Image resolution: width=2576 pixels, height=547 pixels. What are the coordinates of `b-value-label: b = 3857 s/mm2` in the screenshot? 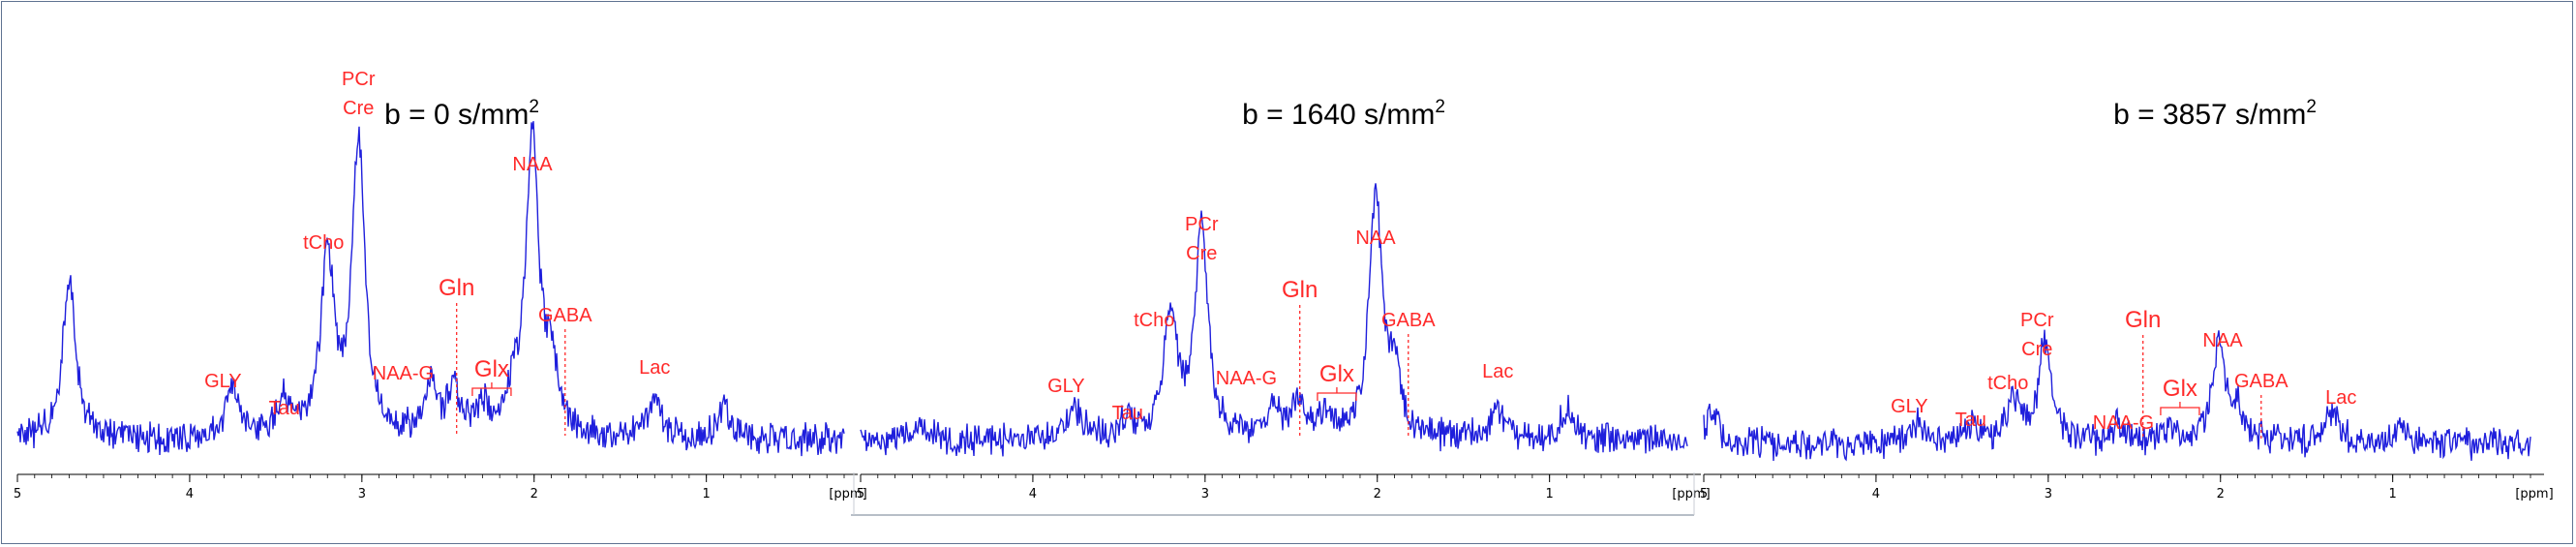 It's located at (2215, 114).